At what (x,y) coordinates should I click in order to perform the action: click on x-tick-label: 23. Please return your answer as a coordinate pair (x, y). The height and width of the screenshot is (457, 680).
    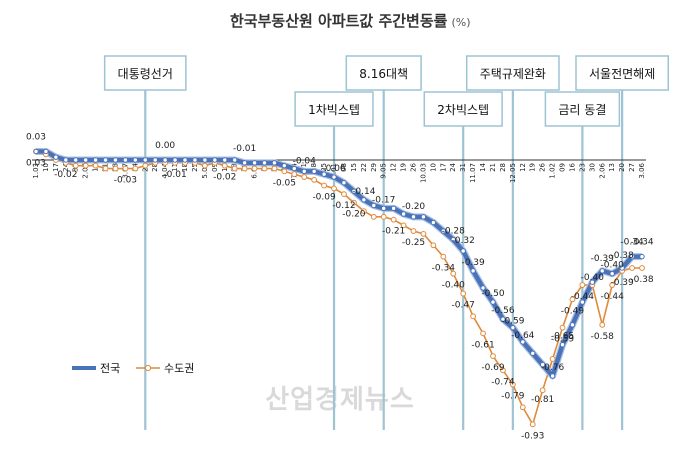
    Looking at the image, I should click on (582, 167).